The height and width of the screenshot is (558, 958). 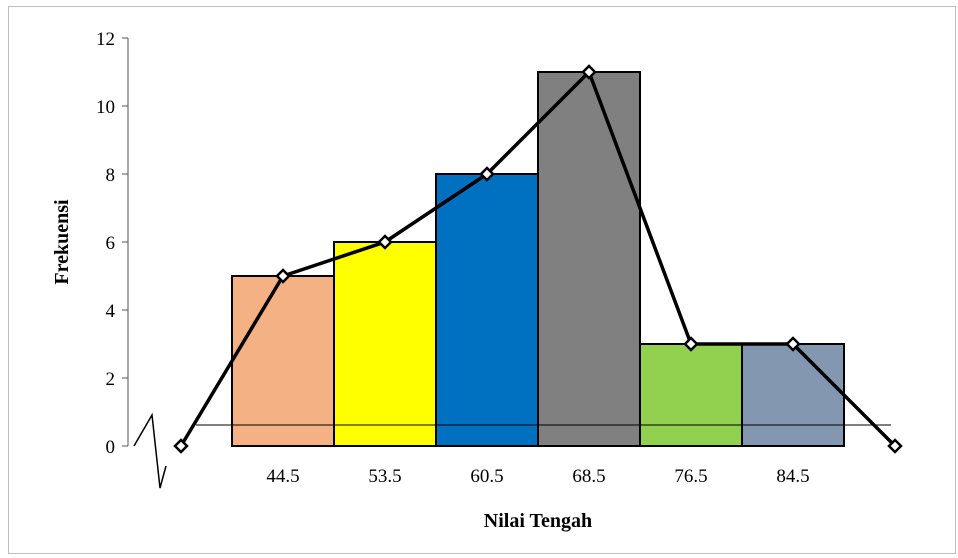 I want to click on bar-60.5, so click(x=487, y=310).